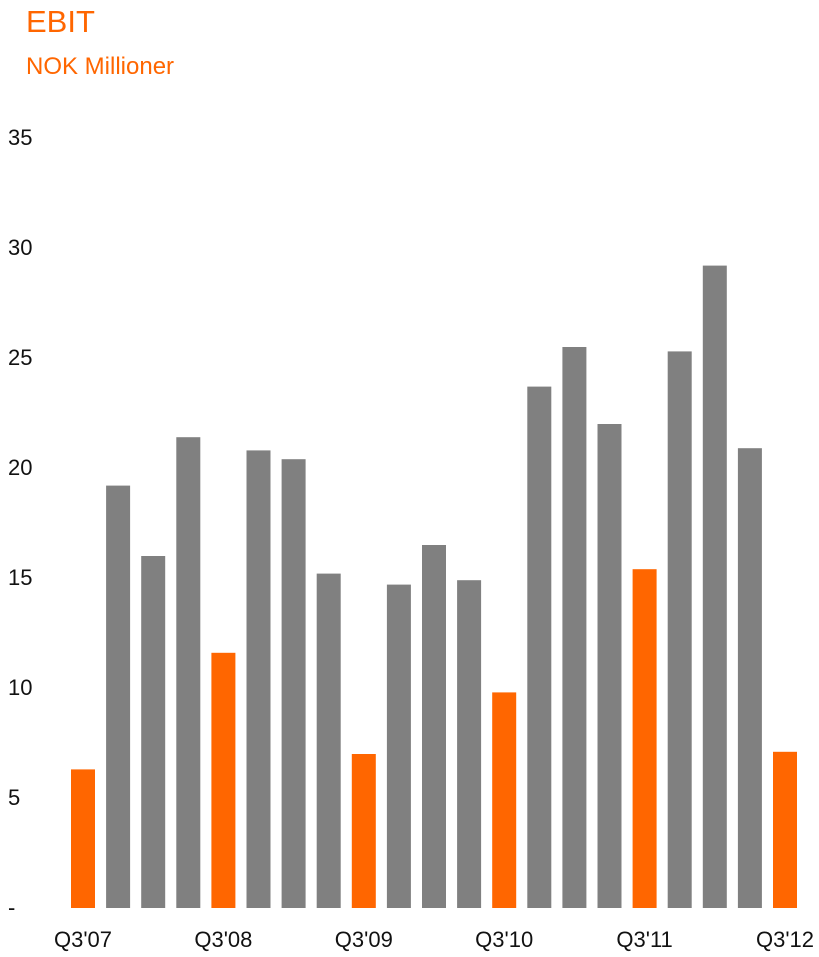  I want to click on y-axis-labels: - 5 10 15 20 25 30 35, so click(20, 522).